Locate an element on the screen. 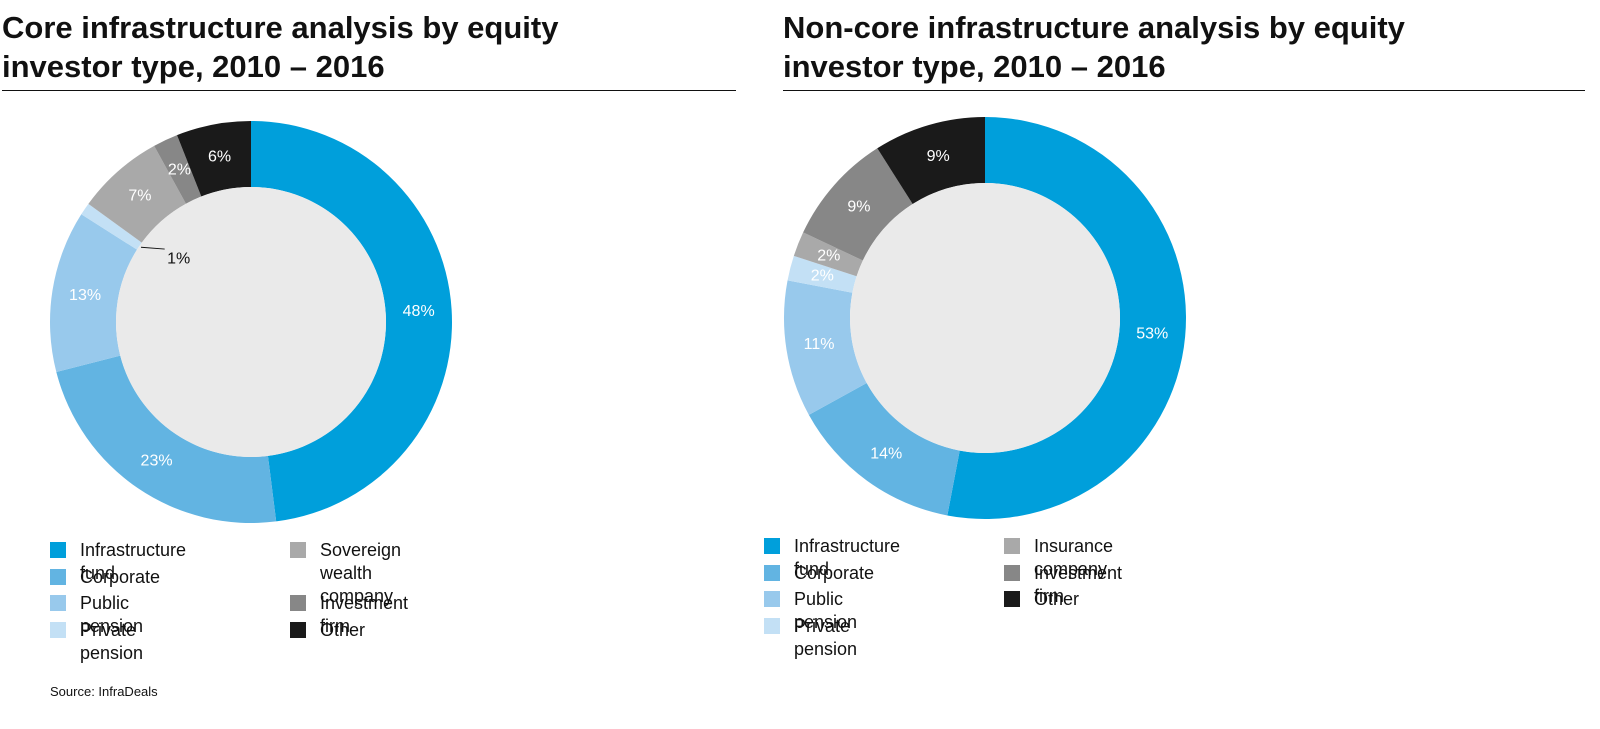  core-donut-hole is located at coordinates (251, 322).